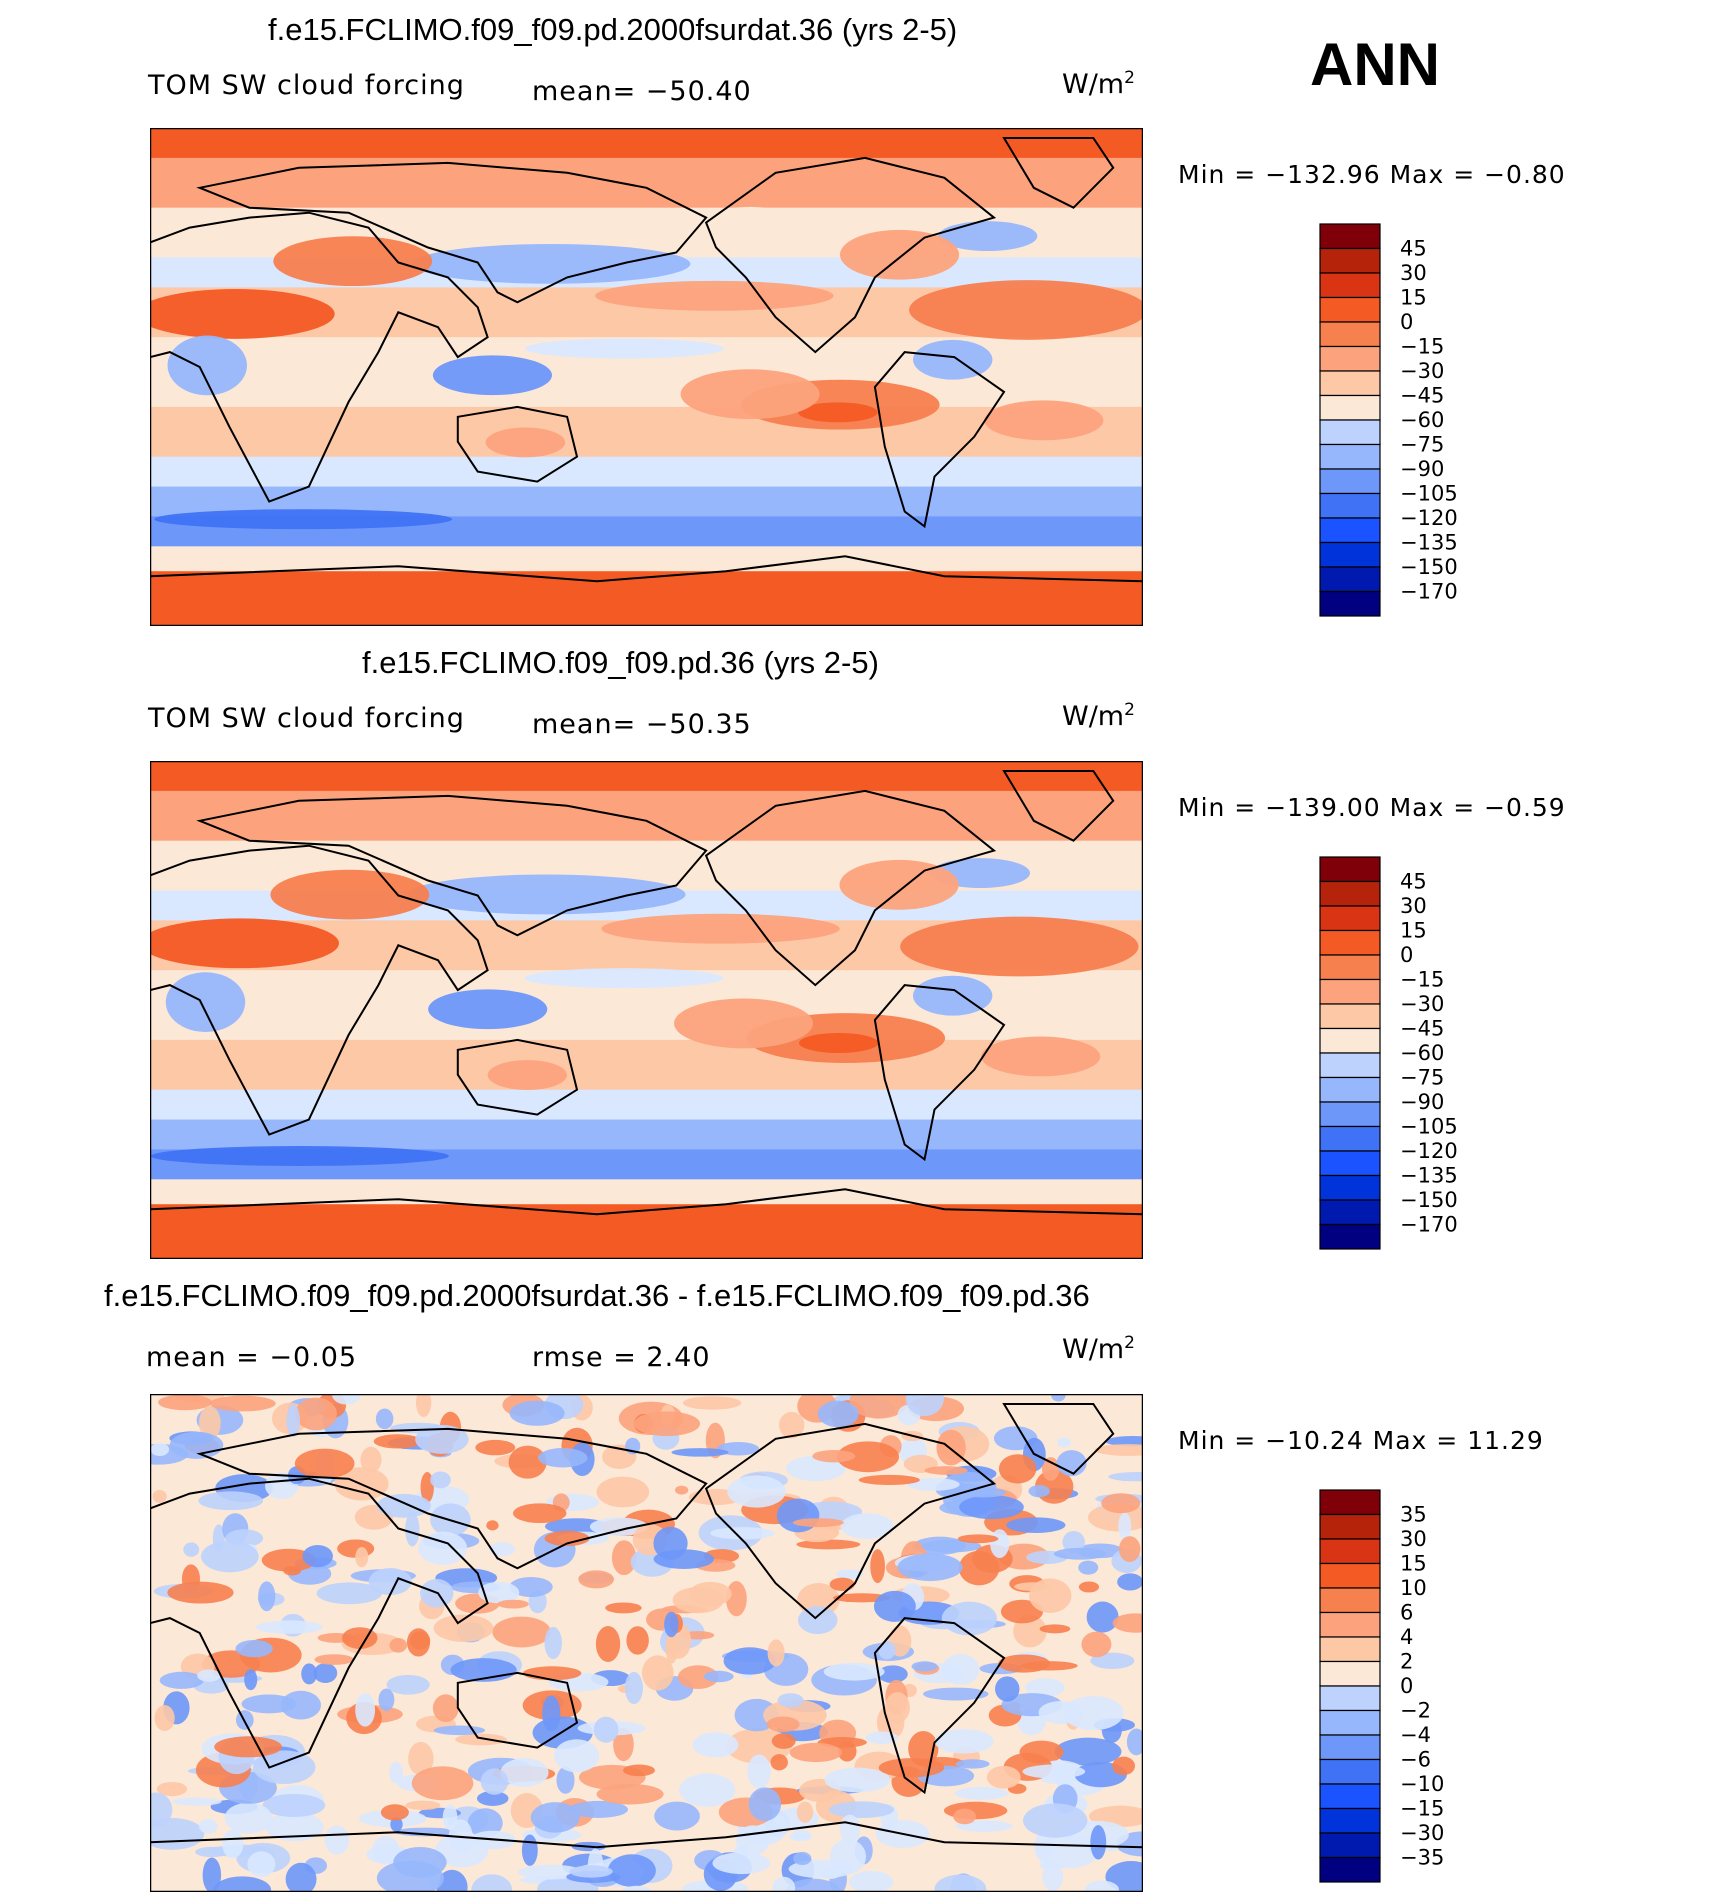 The height and width of the screenshot is (1897, 1710). What do you see at coordinates (1413, 273) in the screenshot?
I see `colorbar-0-label-1: 30` at bounding box center [1413, 273].